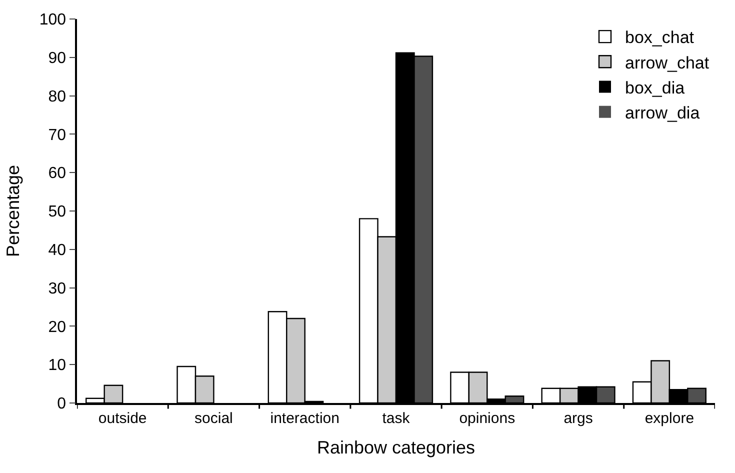  What do you see at coordinates (57, 250) in the screenshot?
I see `y-tick-label: 40` at bounding box center [57, 250].